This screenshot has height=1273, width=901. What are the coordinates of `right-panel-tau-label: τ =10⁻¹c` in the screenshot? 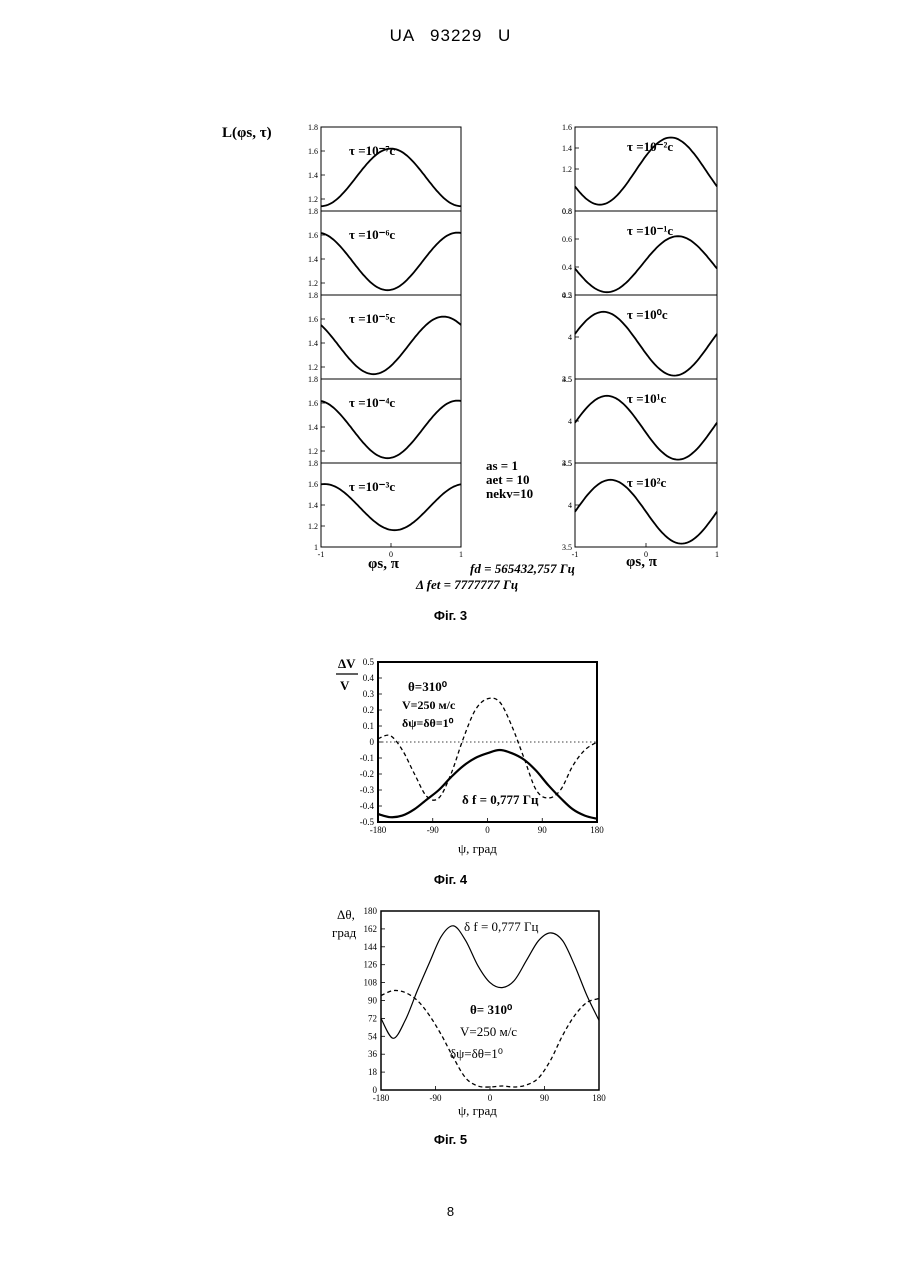 It's located at (650, 230).